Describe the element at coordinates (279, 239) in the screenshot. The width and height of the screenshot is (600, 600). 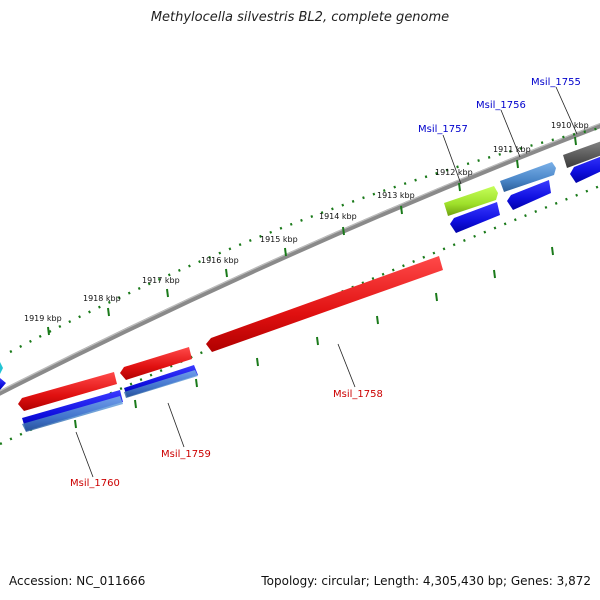
I see `tick-label-1915: 1915 kbp` at that location.